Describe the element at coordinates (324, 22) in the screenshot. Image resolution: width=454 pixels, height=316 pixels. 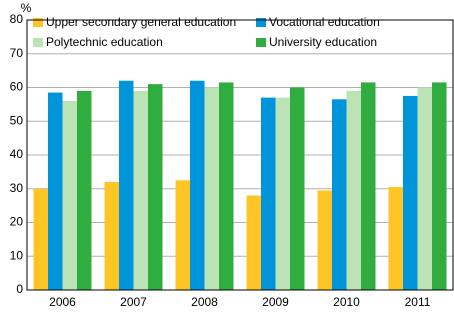
I see `legend-label: Vocational education` at that location.